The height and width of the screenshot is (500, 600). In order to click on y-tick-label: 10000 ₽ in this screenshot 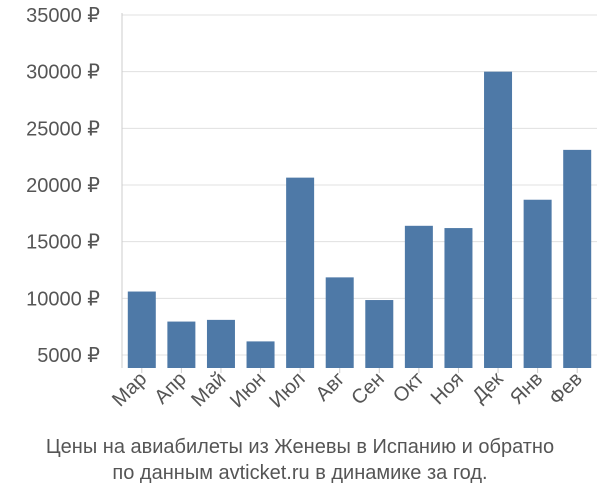, I will do `click(63, 299)`.